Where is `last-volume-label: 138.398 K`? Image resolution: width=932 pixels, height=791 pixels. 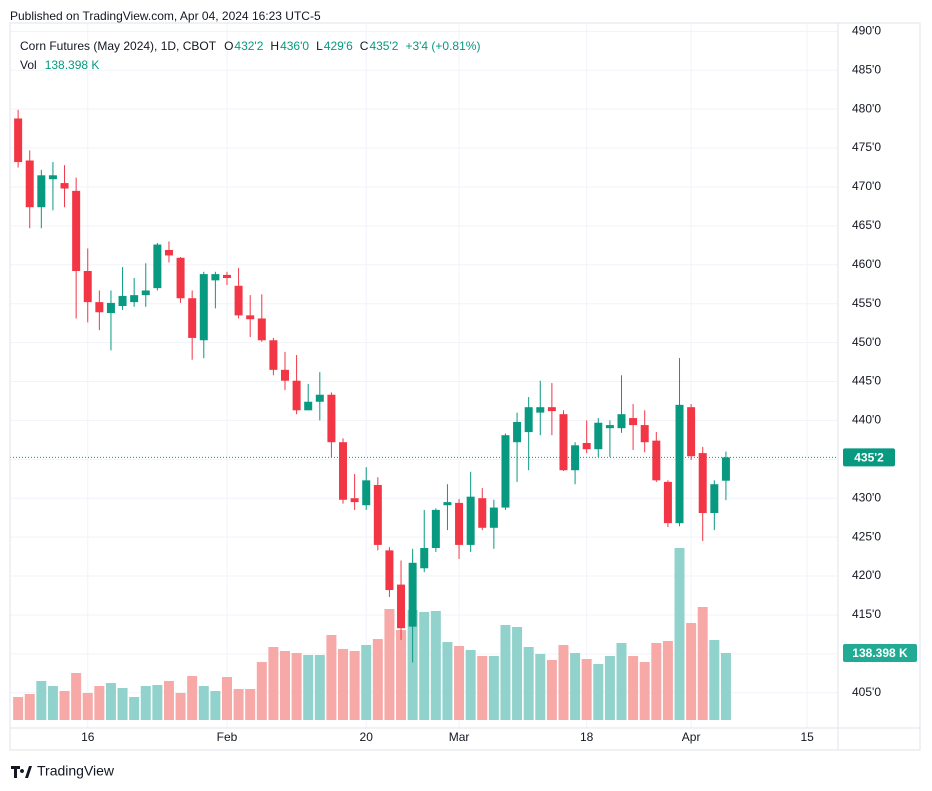 last-volume-label: 138.398 K is located at coordinates (880, 653).